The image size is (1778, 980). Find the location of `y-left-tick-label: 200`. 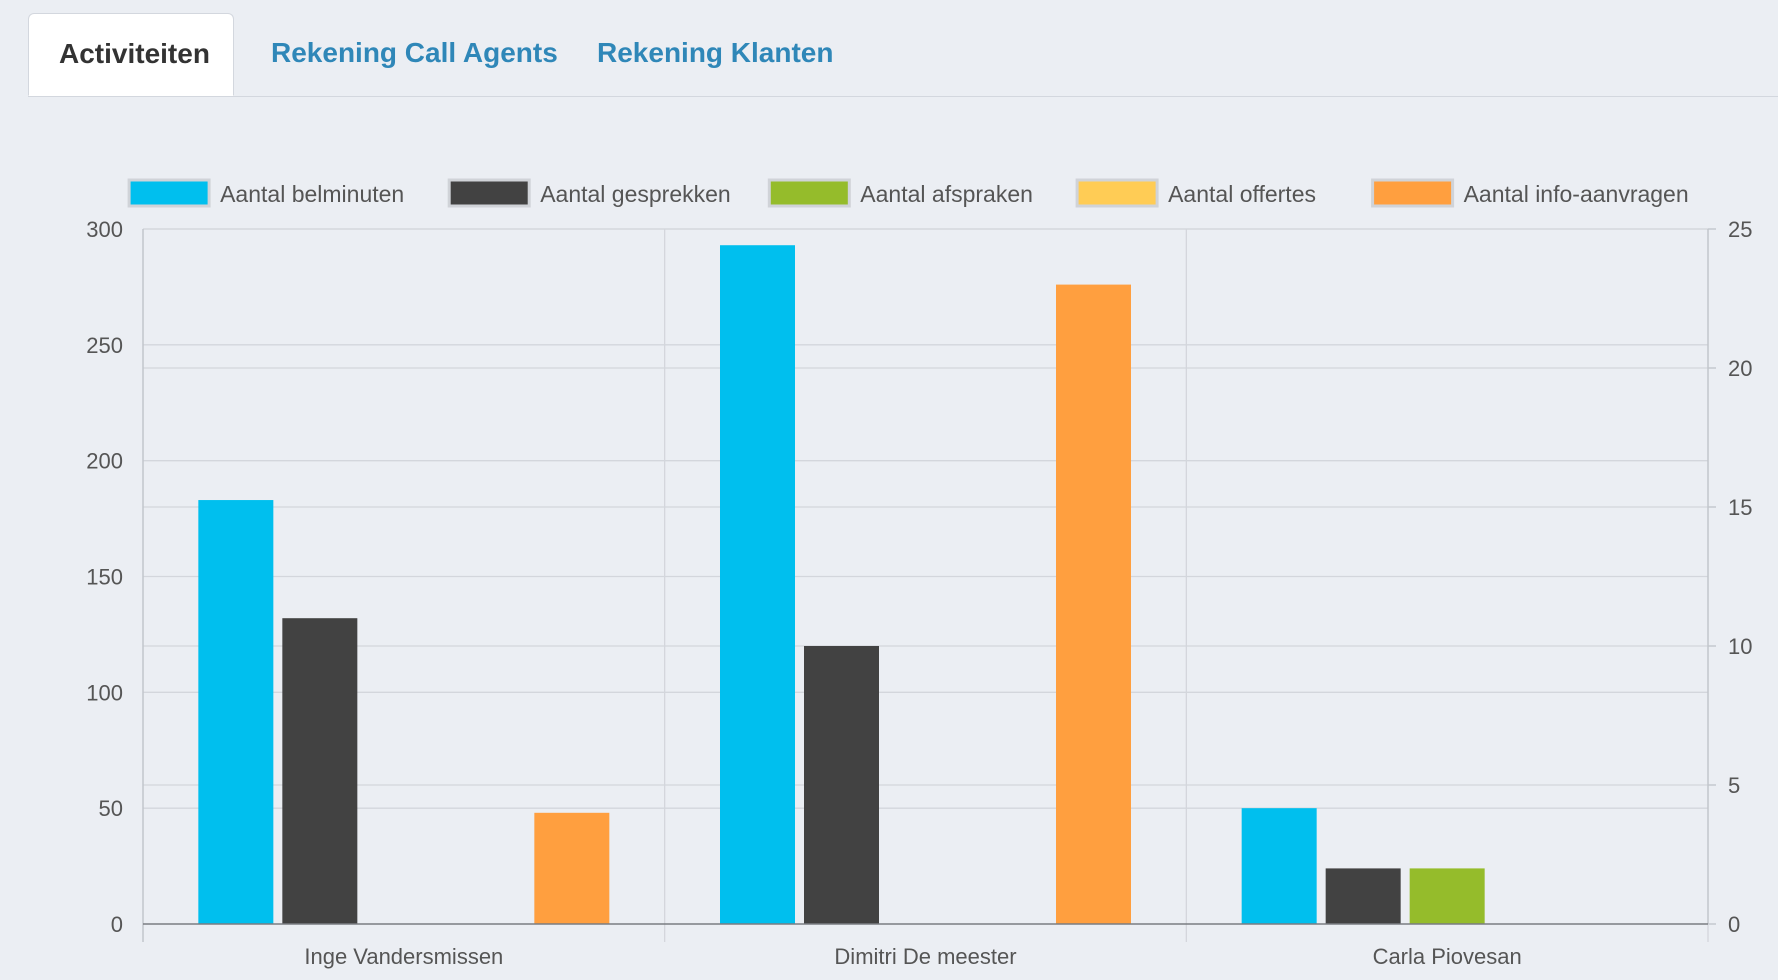

y-left-tick-label: 200 is located at coordinates (104, 461).